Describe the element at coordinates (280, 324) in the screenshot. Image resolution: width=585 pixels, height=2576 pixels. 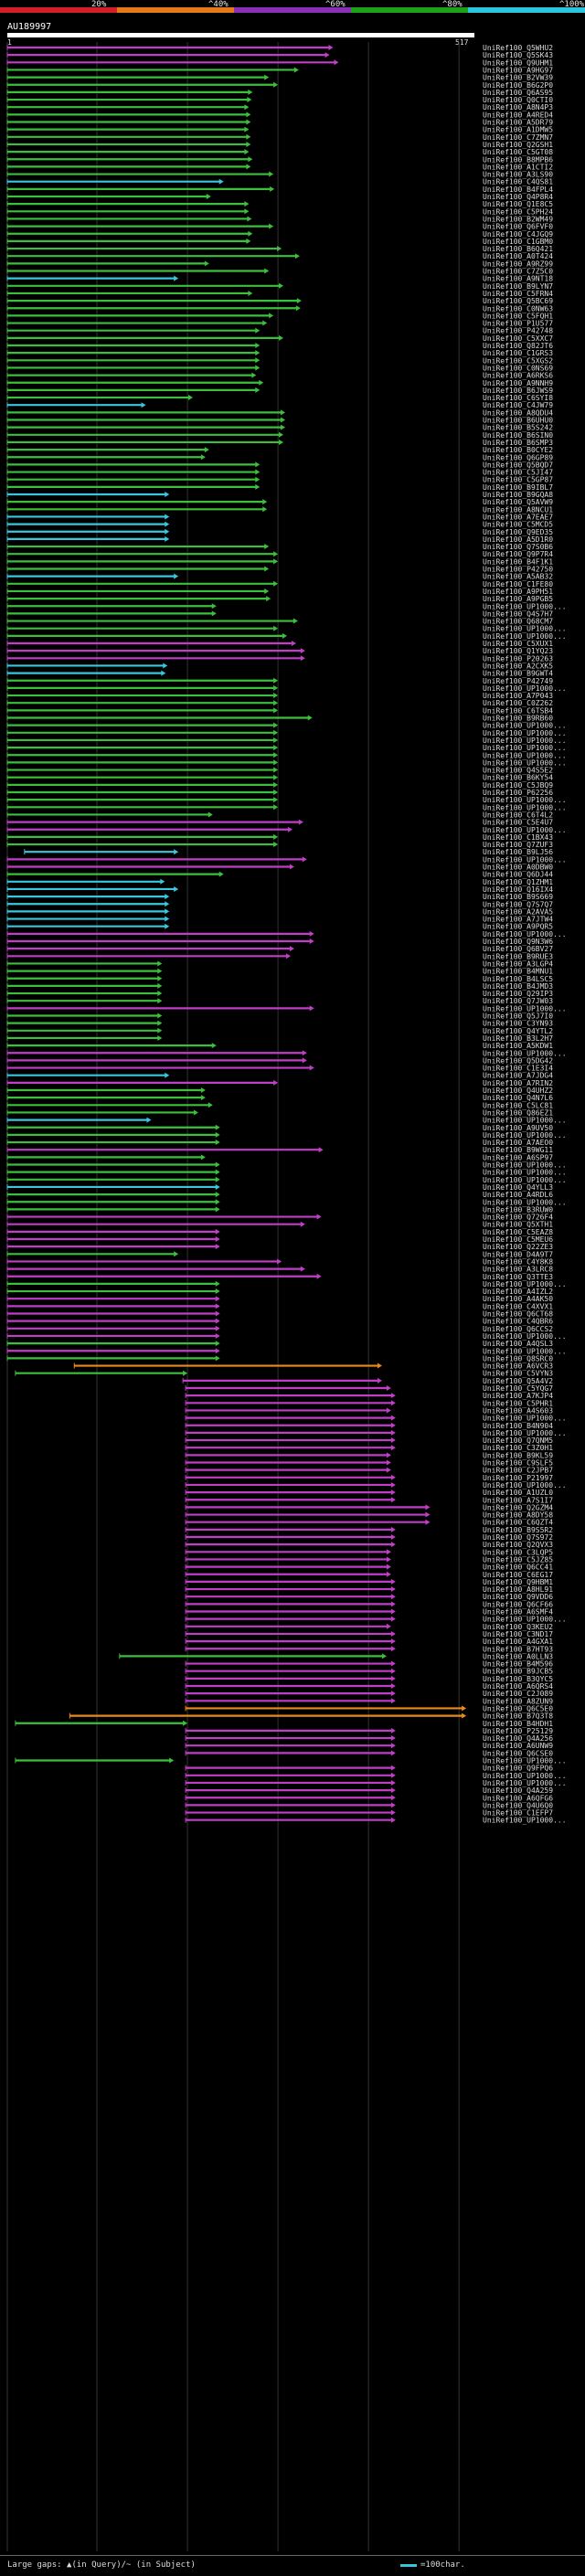
I see `hit-row: UniRef100_P1U577` at that location.